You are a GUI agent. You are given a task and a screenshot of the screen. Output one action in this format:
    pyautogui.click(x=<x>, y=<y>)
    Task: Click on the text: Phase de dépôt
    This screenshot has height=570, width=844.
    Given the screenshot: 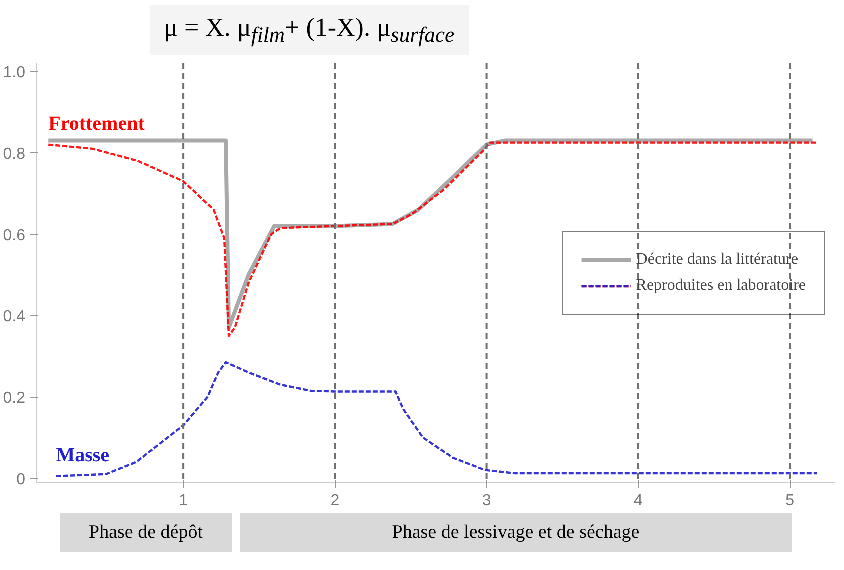 What is the action you would take?
    pyautogui.click(x=146, y=532)
    